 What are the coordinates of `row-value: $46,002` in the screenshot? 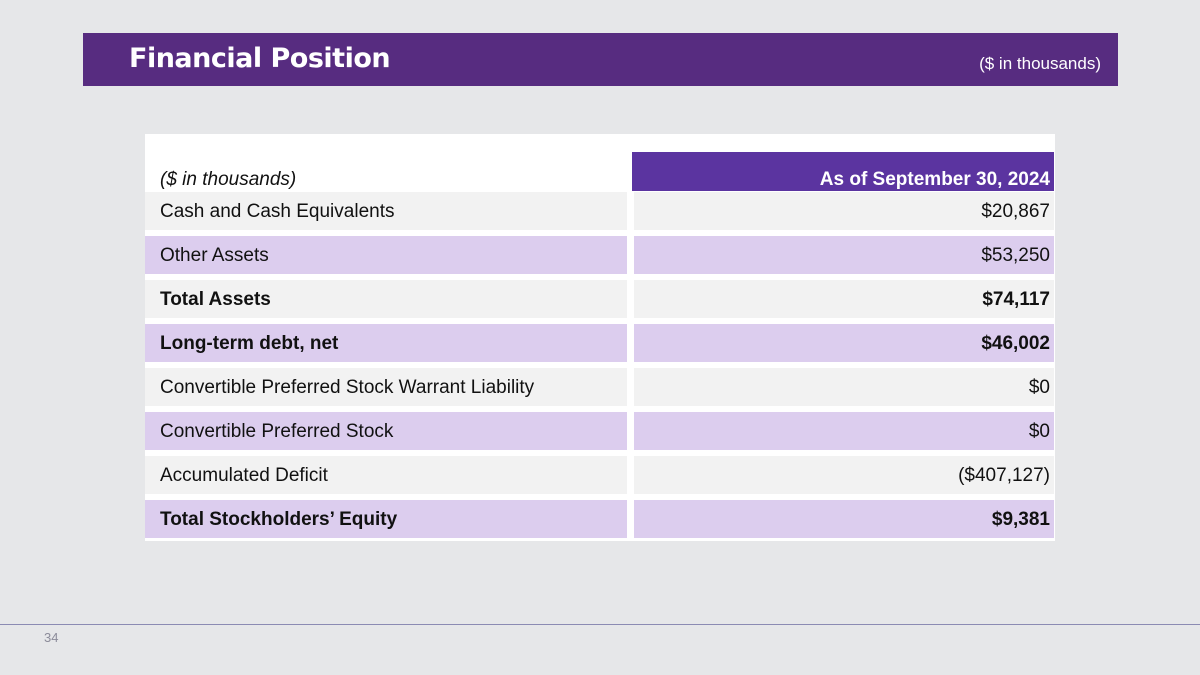 It's located at (1015, 343).